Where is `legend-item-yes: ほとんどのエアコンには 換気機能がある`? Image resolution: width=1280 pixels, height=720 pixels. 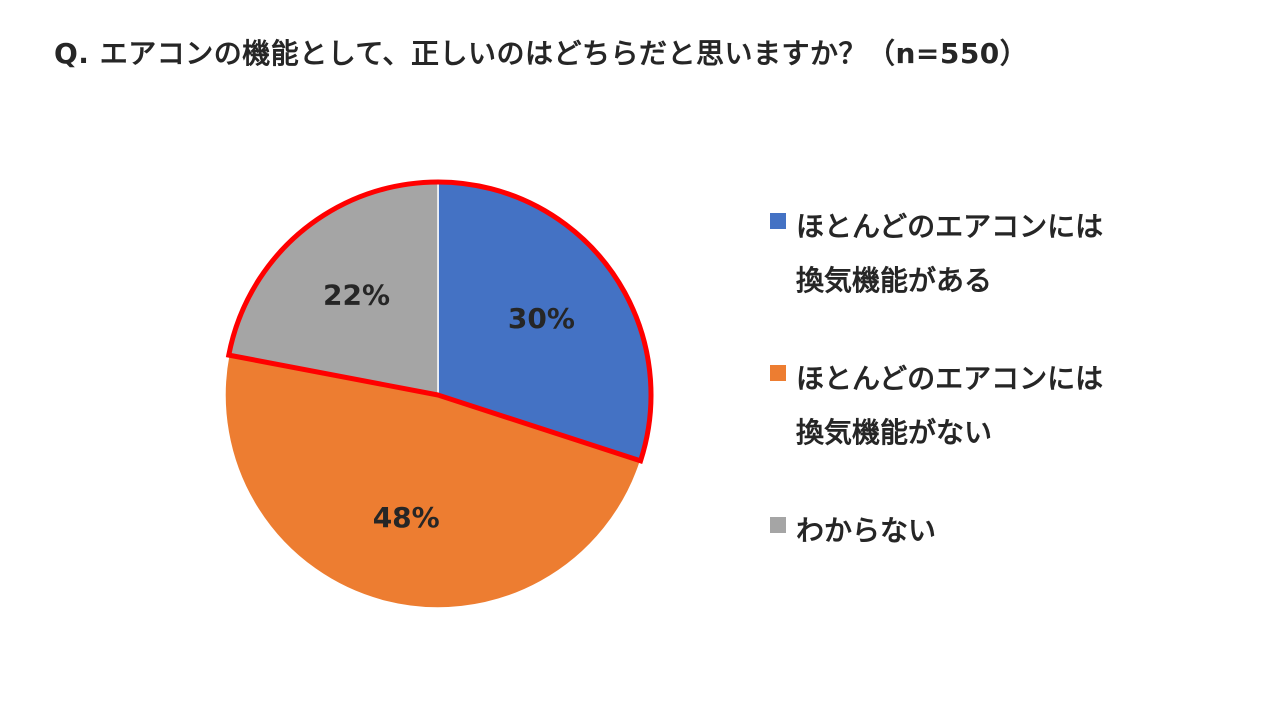 legend-item-yes: ほとんどのエアコンには 換気機能がある is located at coordinates (936, 254).